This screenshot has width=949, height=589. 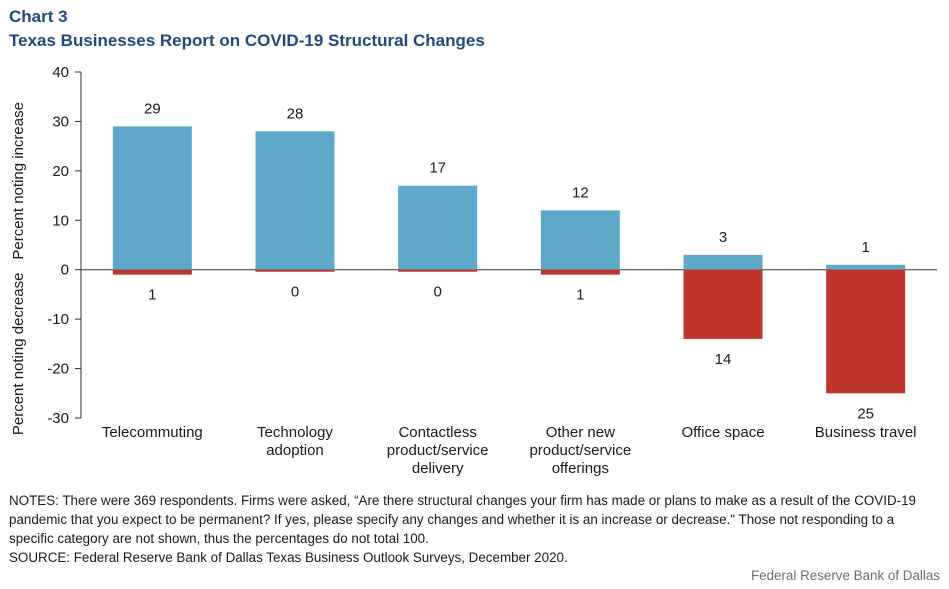 What do you see at coordinates (38, 16) in the screenshot?
I see `chart-label: Chart 3` at bounding box center [38, 16].